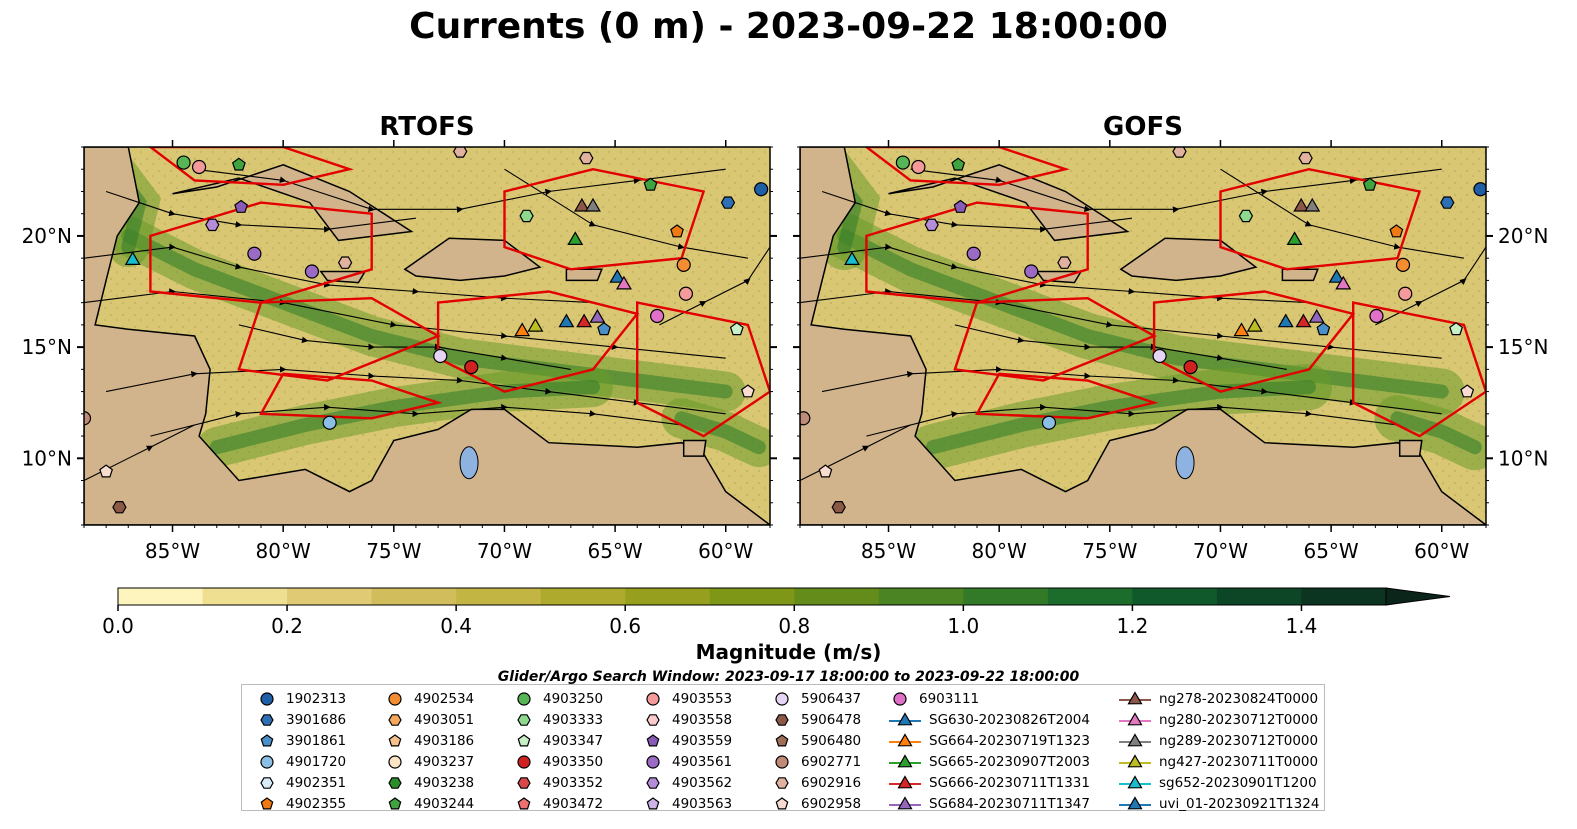 This screenshot has height=829, width=1577. I want to click on legend-label: 4902534, so click(444, 698).